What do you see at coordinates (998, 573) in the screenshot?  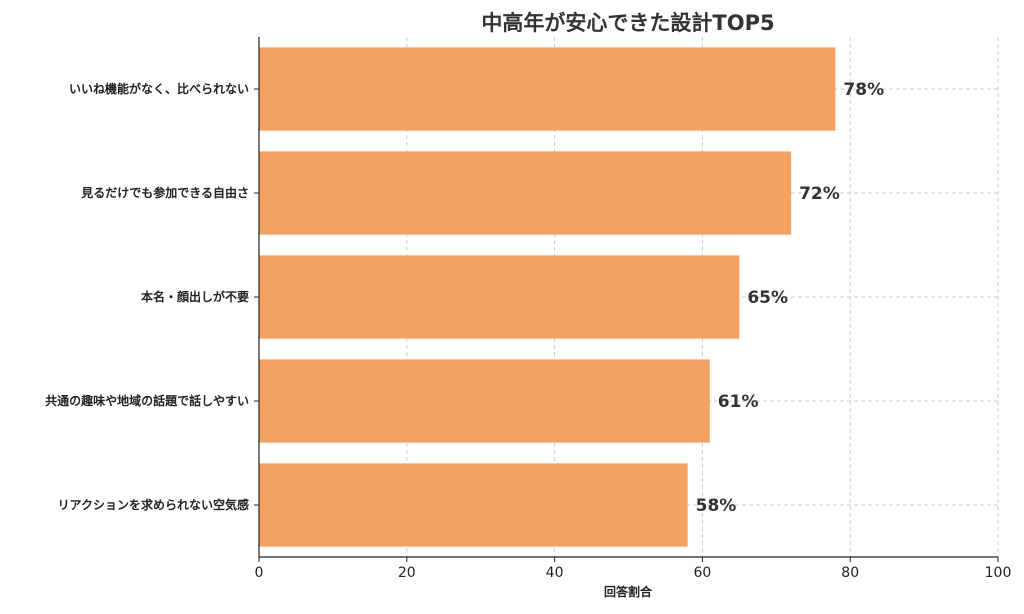 I see `x-tick-label: 100` at bounding box center [998, 573].